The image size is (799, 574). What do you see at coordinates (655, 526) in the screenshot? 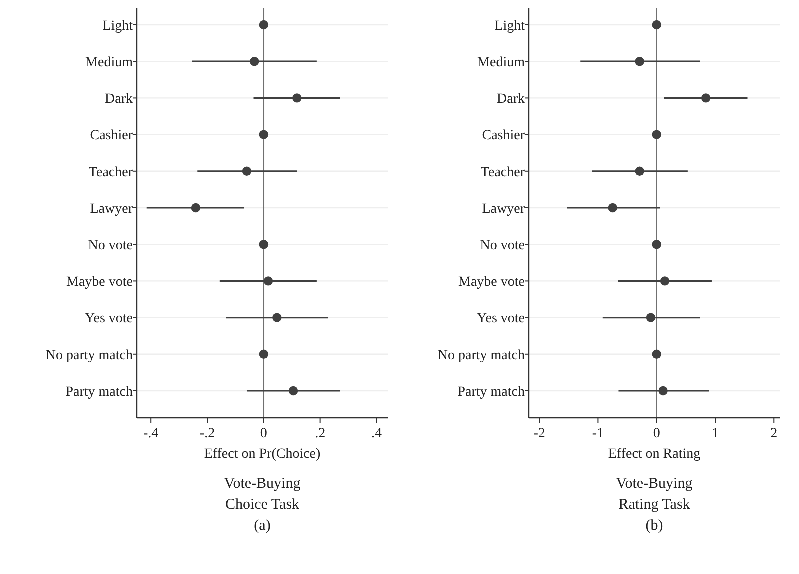
I see `text: (b)` at bounding box center [655, 526].